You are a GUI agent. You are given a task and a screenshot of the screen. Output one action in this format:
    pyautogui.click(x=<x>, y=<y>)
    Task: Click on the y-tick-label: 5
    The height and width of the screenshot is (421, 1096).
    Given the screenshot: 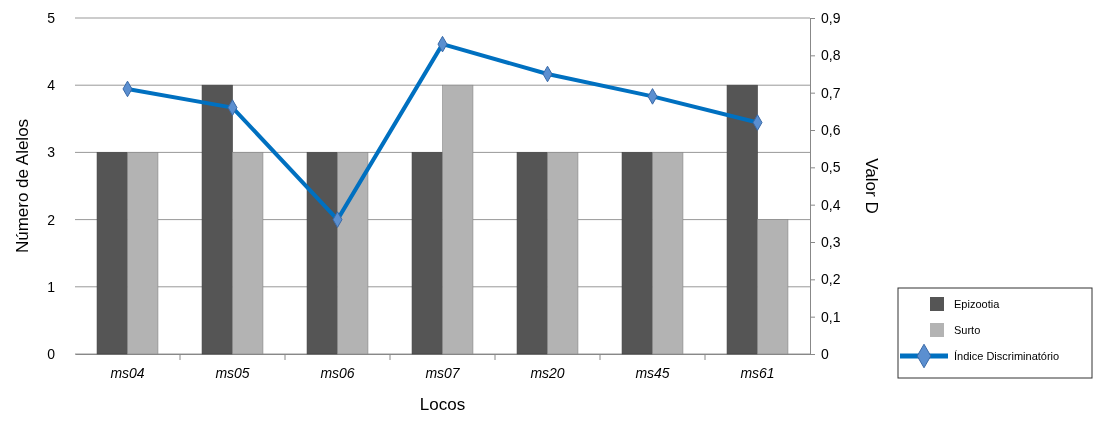 What is the action you would take?
    pyautogui.click(x=51, y=17)
    